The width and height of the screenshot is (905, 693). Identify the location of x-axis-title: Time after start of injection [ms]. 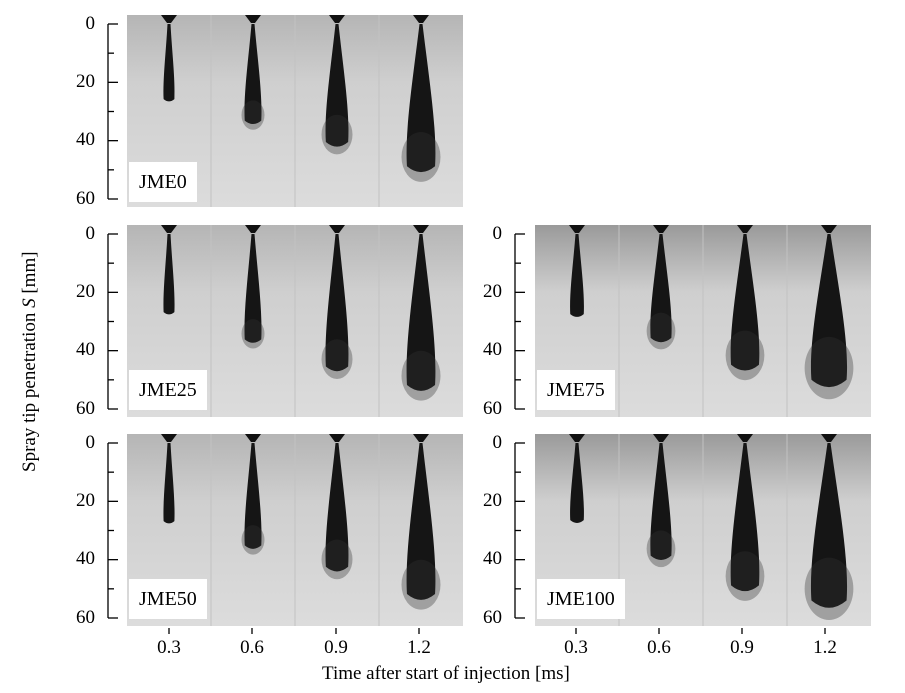
(446, 673).